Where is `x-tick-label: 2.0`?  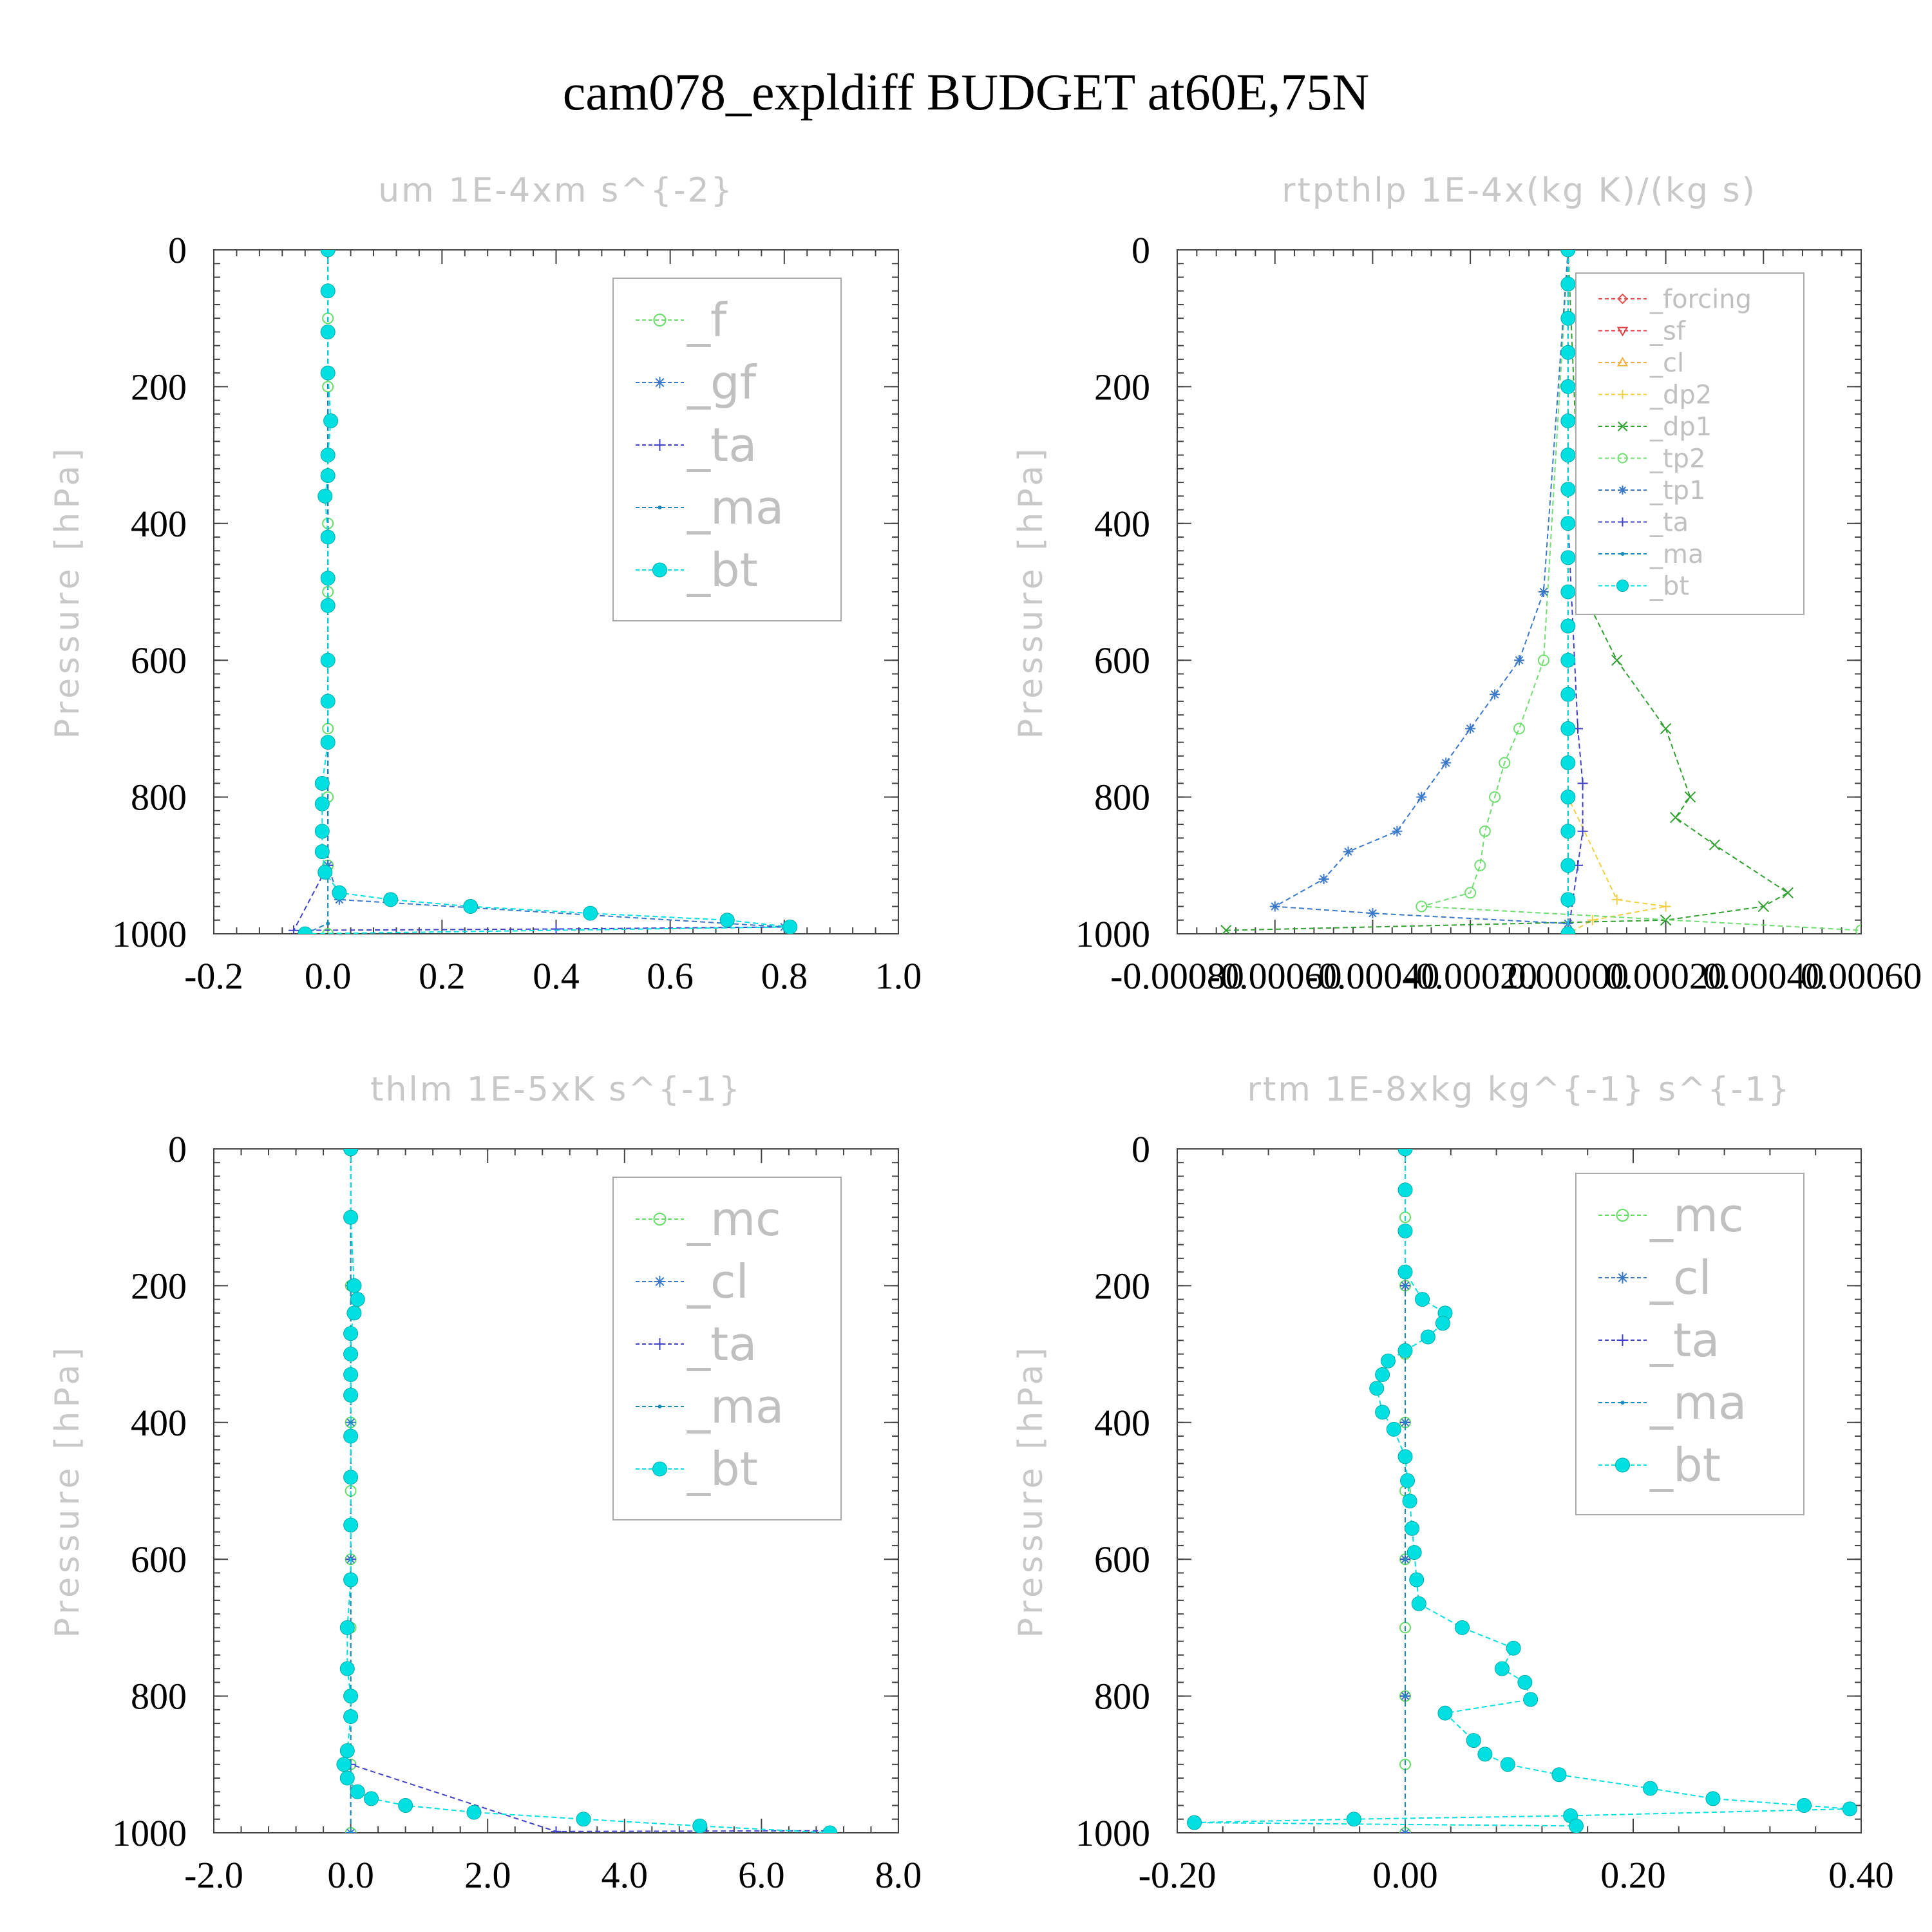 x-tick-label: 2.0 is located at coordinates (487, 1875).